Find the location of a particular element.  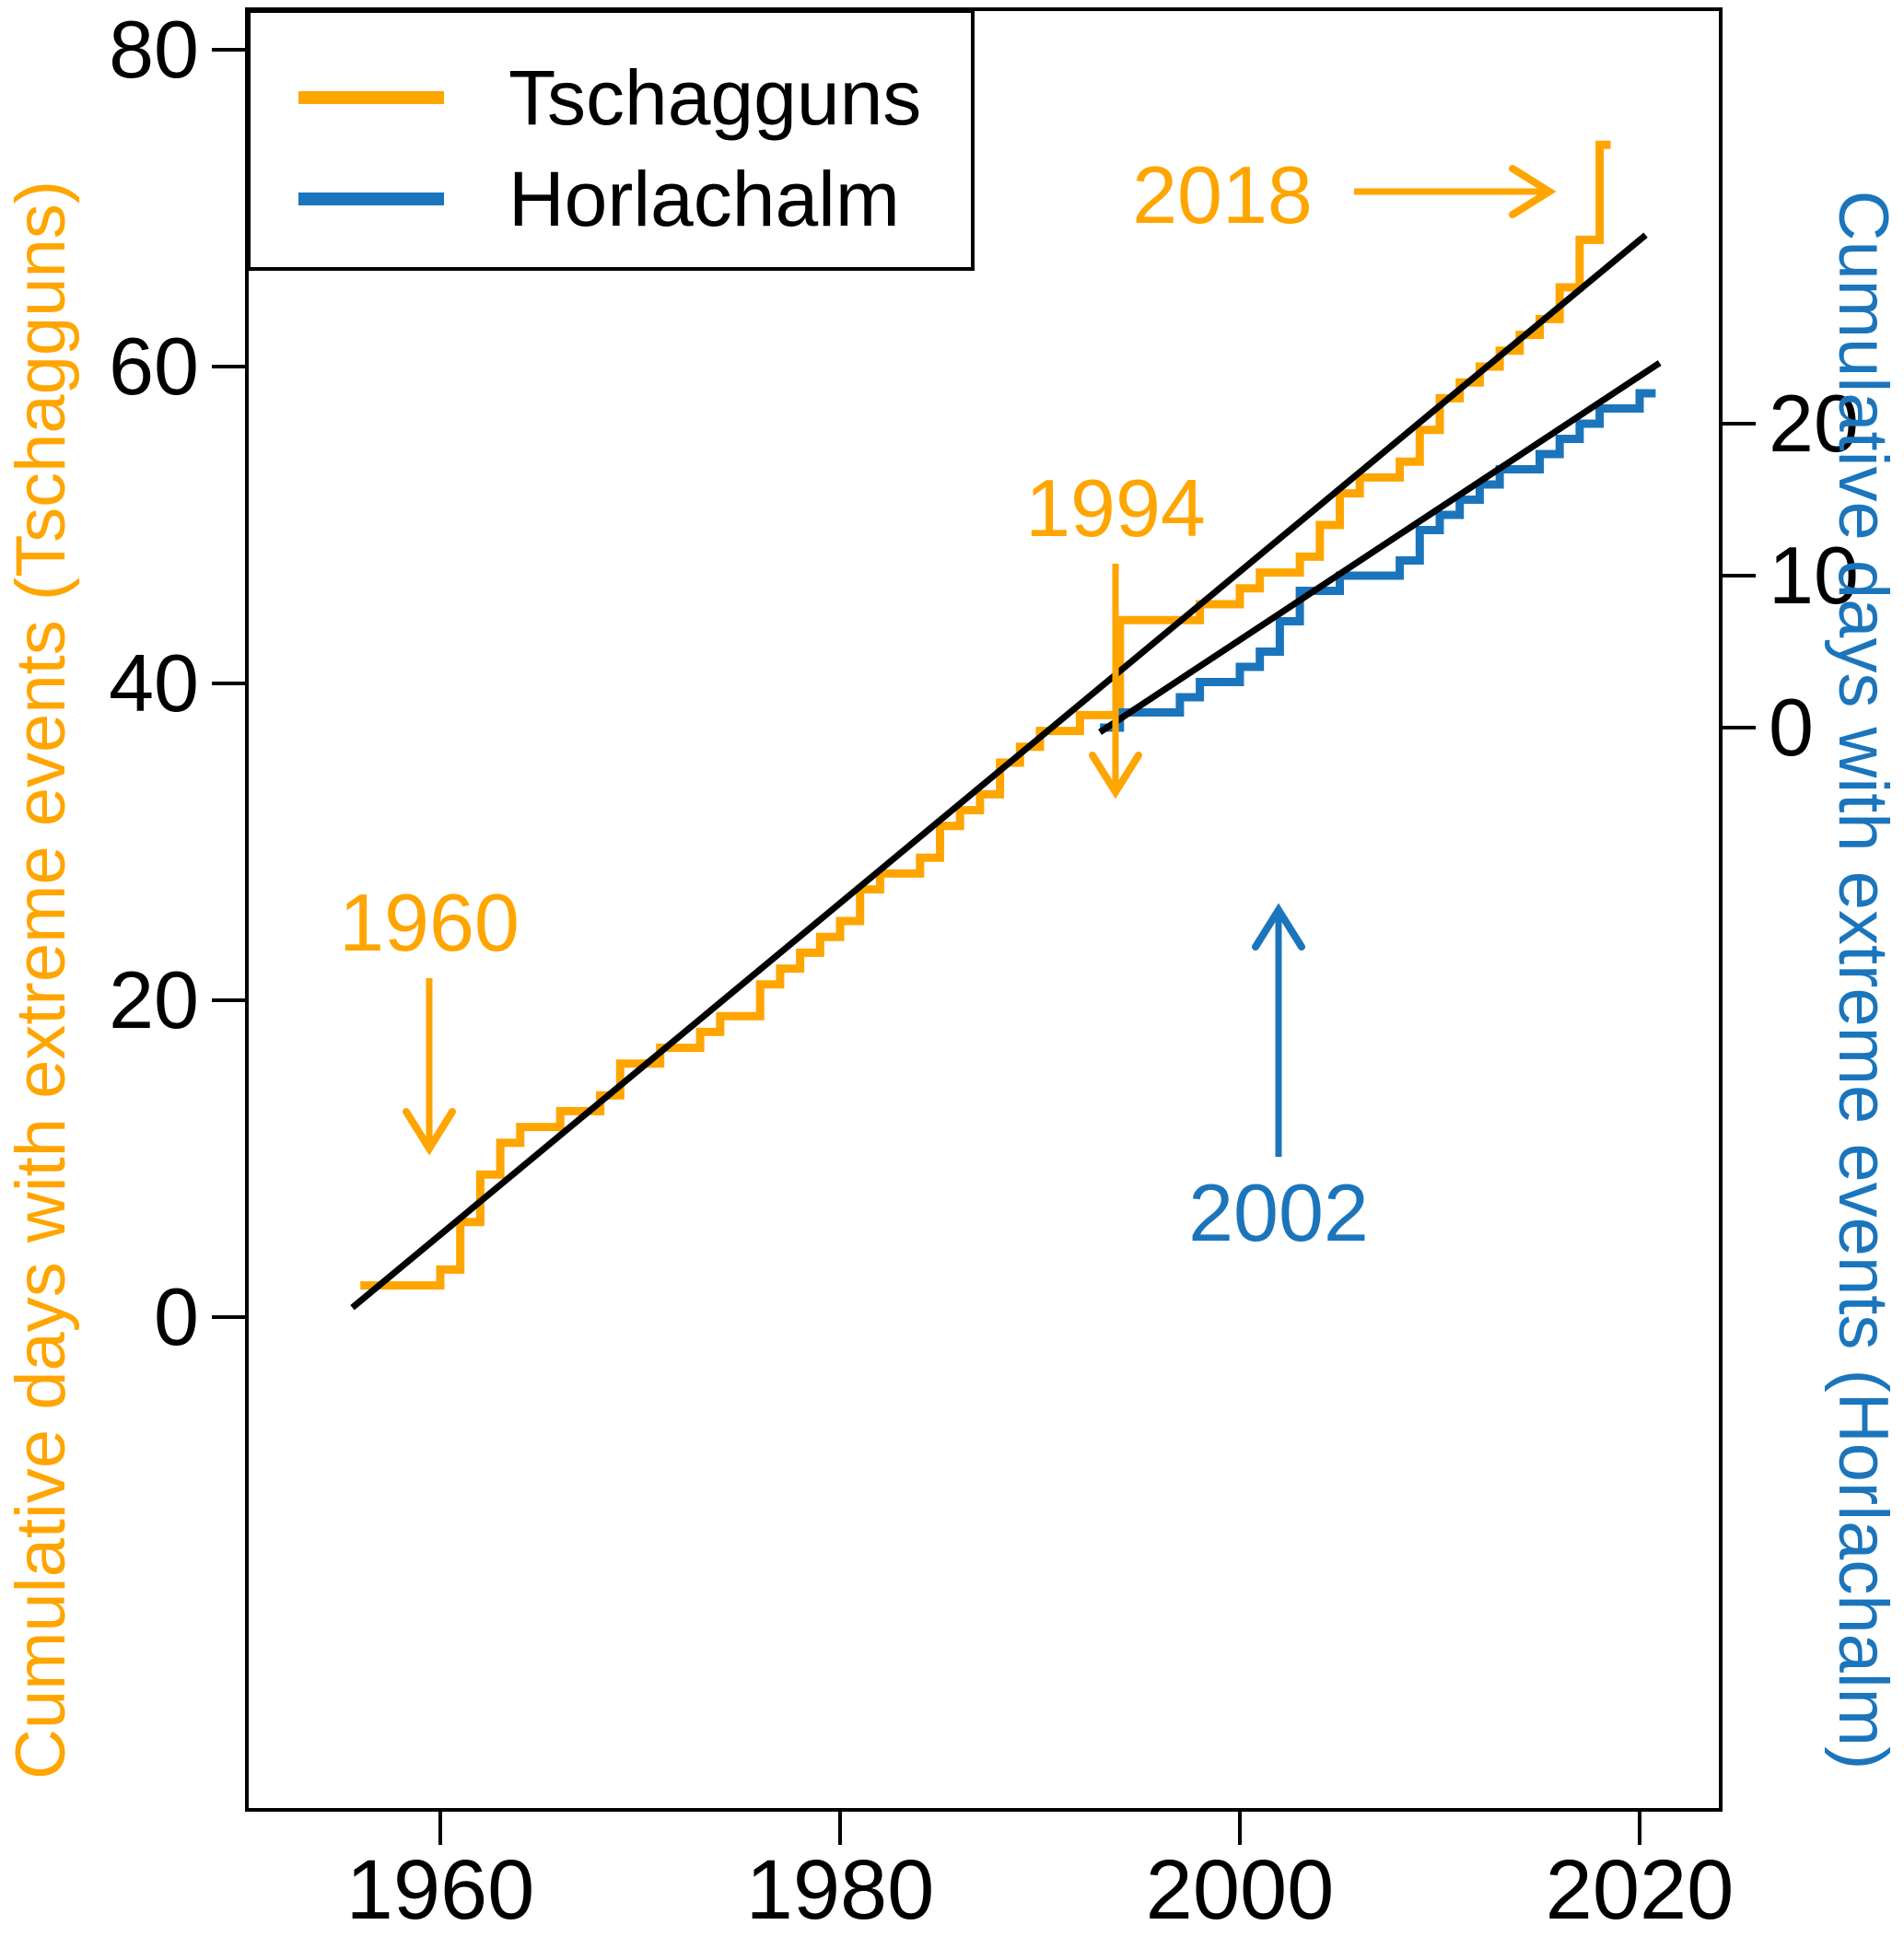

annotation-label-1994: 1994 is located at coordinates (1115, 508).